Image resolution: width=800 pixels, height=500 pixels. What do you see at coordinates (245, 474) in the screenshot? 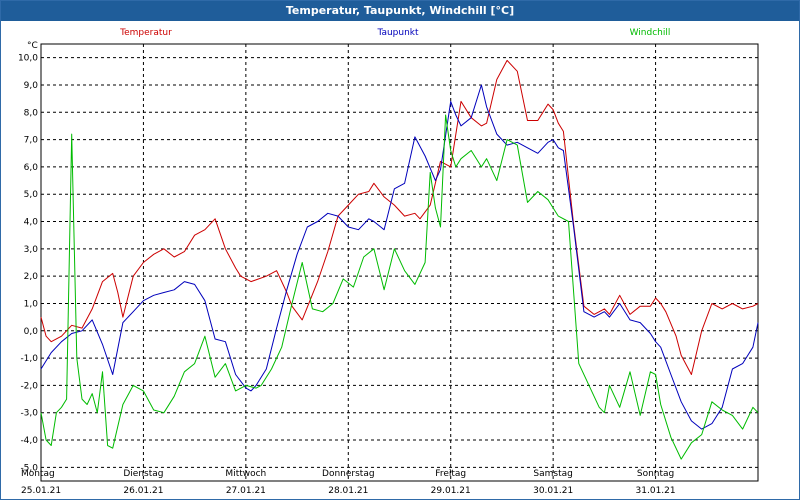
I see `x-tick-day: Mittwoch` at bounding box center [245, 474].